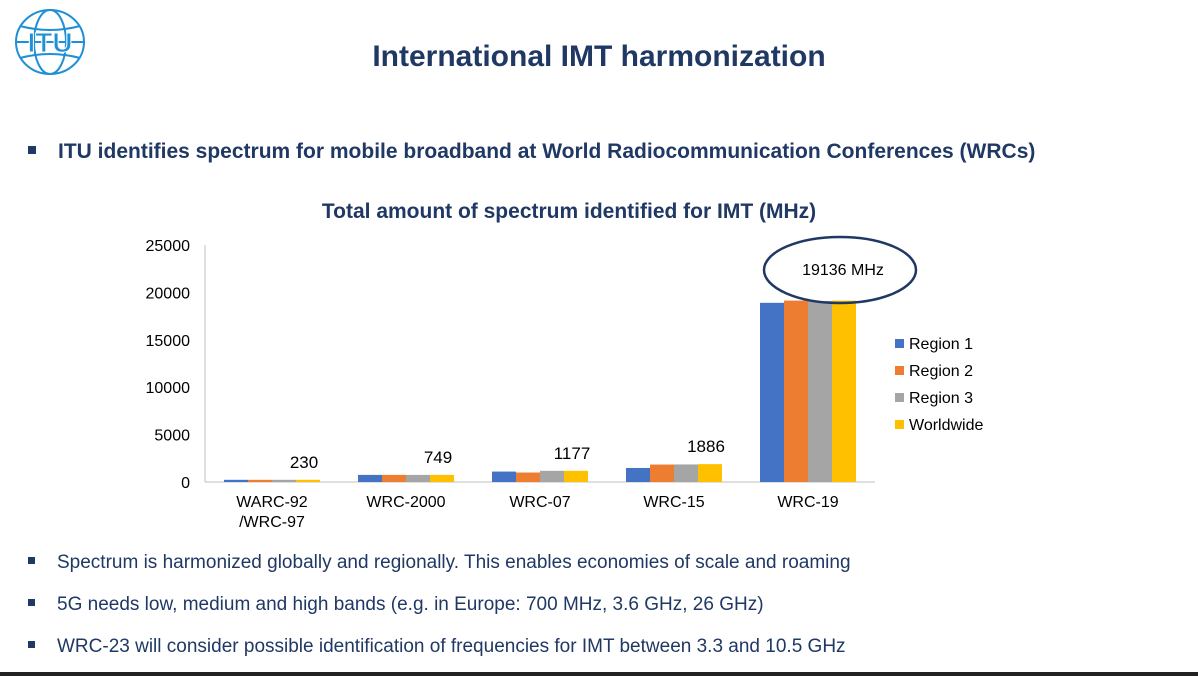 The height and width of the screenshot is (676, 1198). Describe the element at coordinates (304, 462) in the screenshot. I see `data-label: 230` at that location.